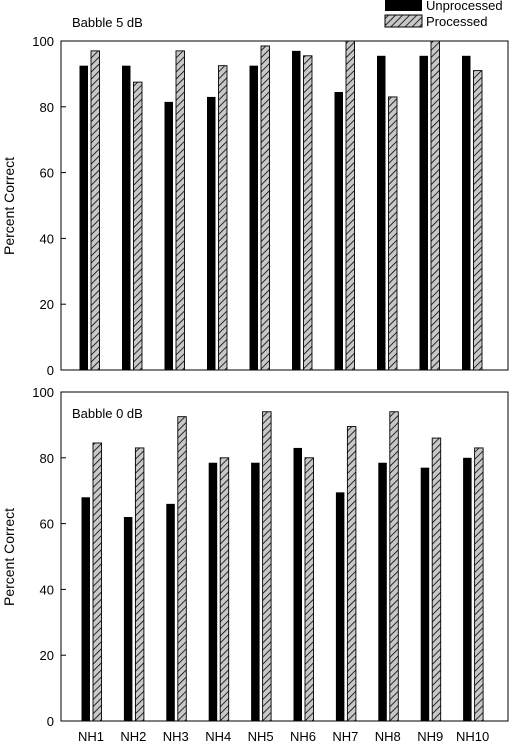 This screenshot has width=520, height=751. What do you see at coordinates (456, 21) in the screenshot?
I see `legend-label-processed: Processed` at bounding box center [456, 21].